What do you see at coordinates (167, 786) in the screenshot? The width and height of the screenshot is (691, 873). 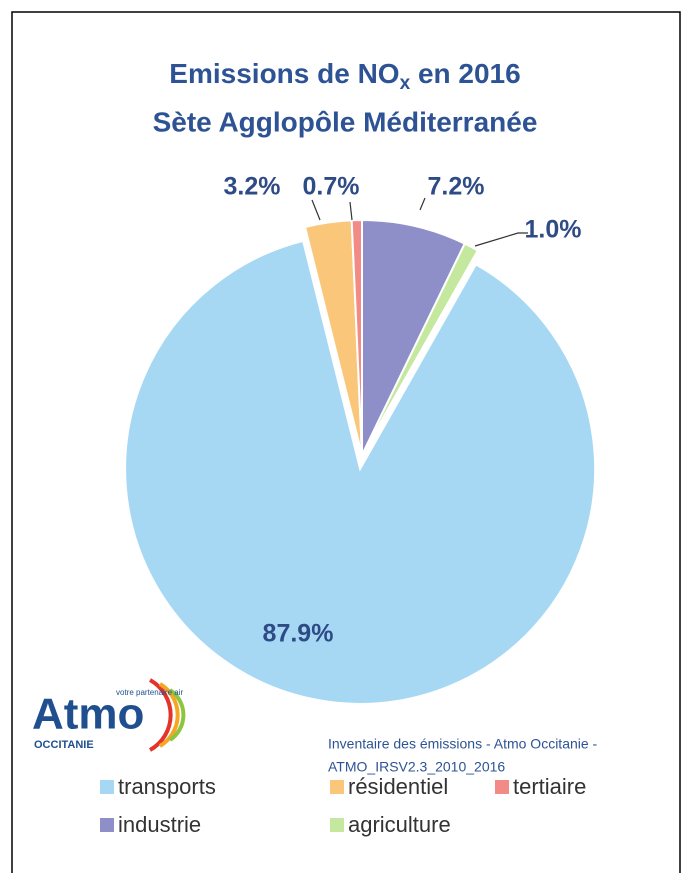 I see `legend-label: transports` at bounding box center [167, 786].